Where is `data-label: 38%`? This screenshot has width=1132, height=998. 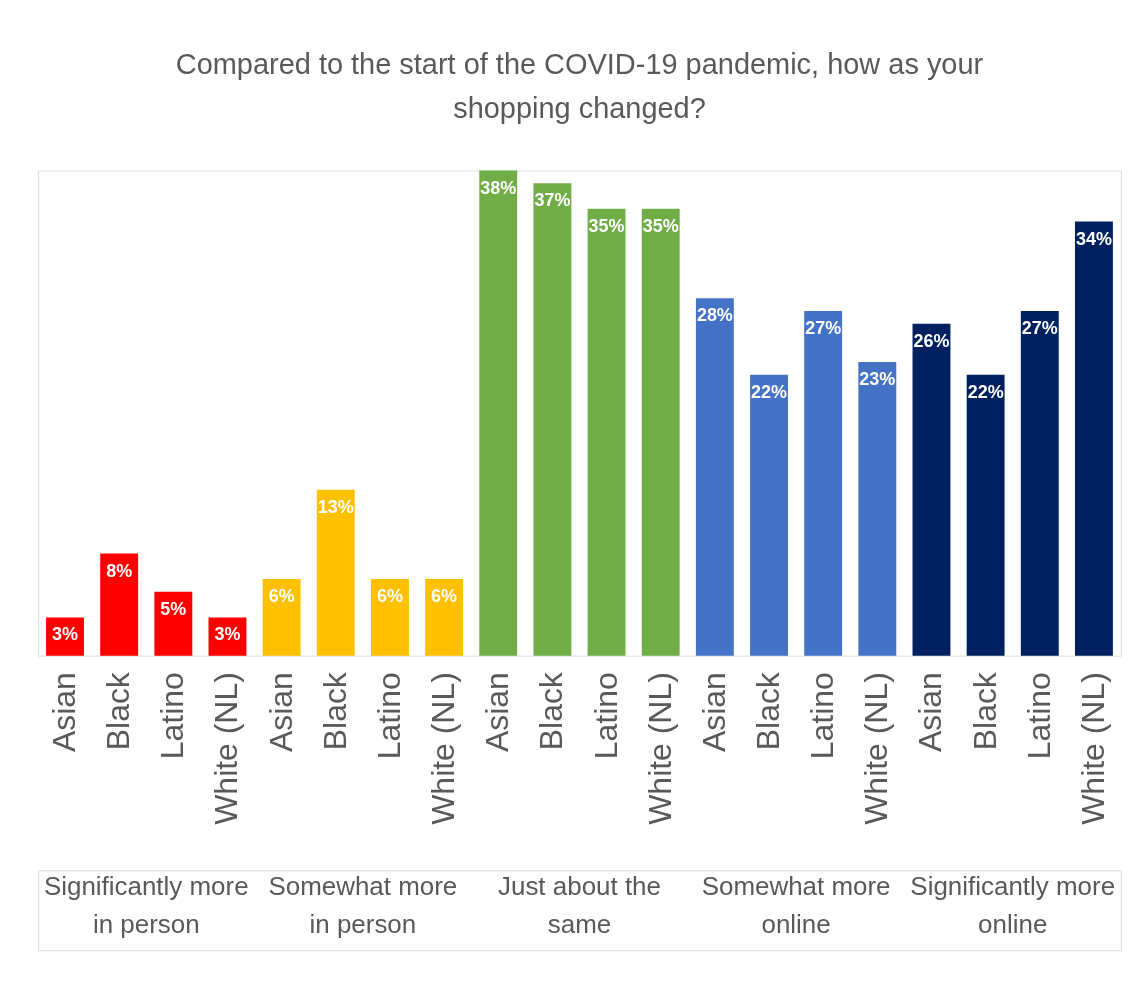 data-label: 38% is located at coordinates (498, 187).